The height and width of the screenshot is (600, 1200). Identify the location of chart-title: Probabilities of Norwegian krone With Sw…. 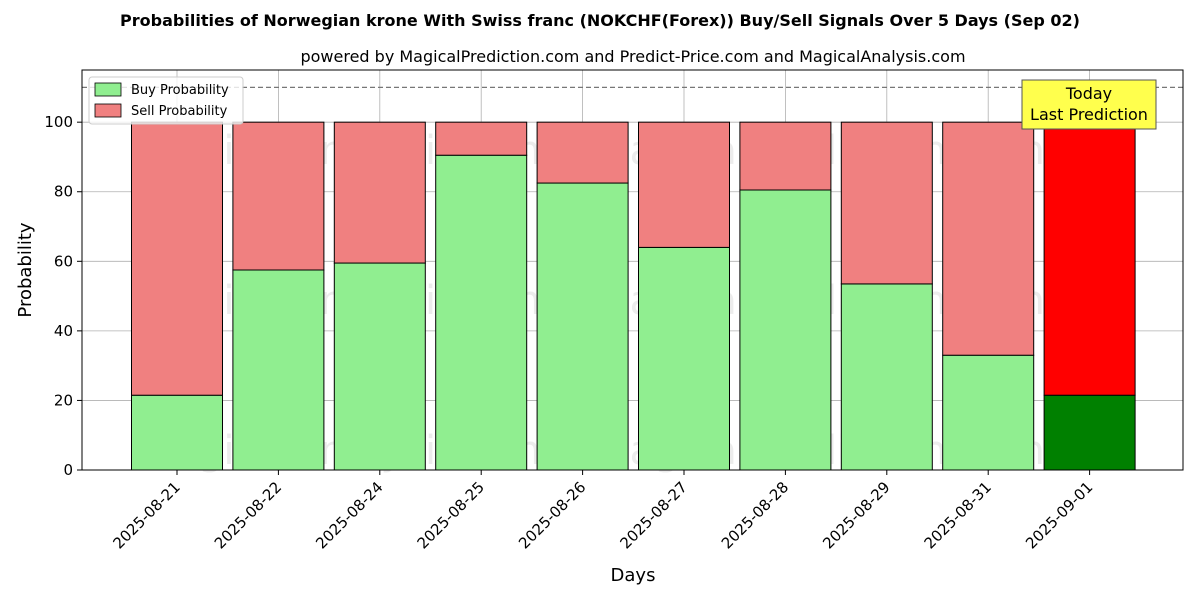
(600, 20).